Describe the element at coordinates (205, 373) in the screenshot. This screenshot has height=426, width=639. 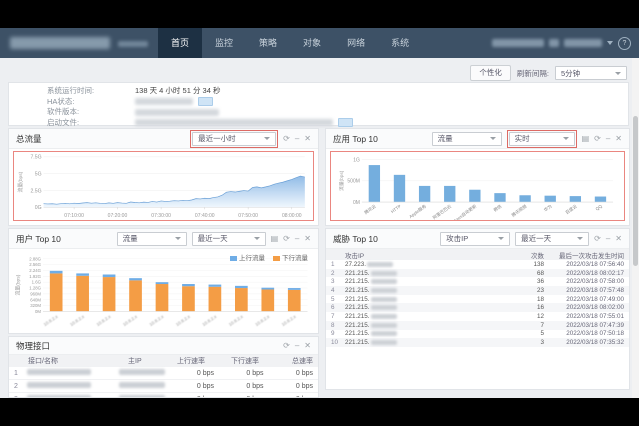
I see `up-rate: 0 bps` at that location.